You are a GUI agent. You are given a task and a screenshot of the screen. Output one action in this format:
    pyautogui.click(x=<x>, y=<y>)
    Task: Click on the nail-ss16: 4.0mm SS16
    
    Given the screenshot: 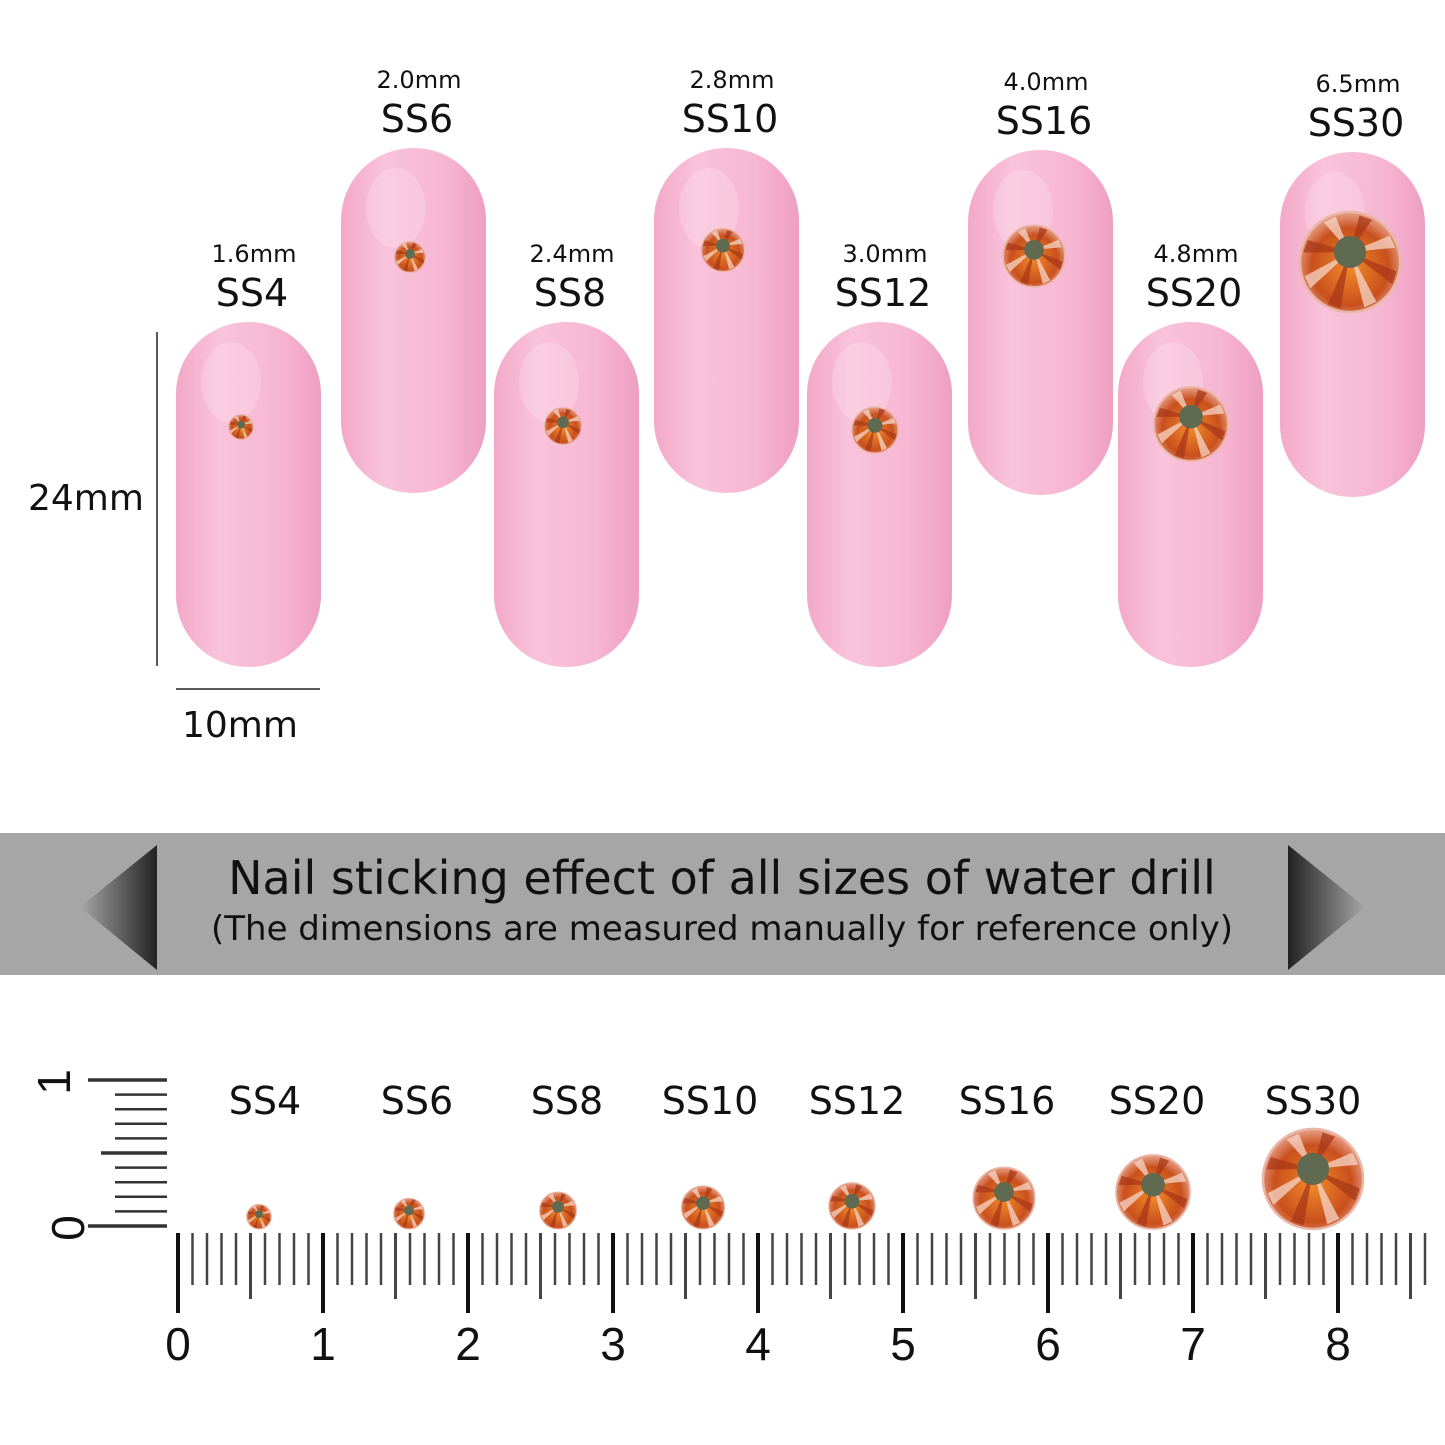 What is the action you would take?
    pyautogui.click(x=1040, y=281)
    